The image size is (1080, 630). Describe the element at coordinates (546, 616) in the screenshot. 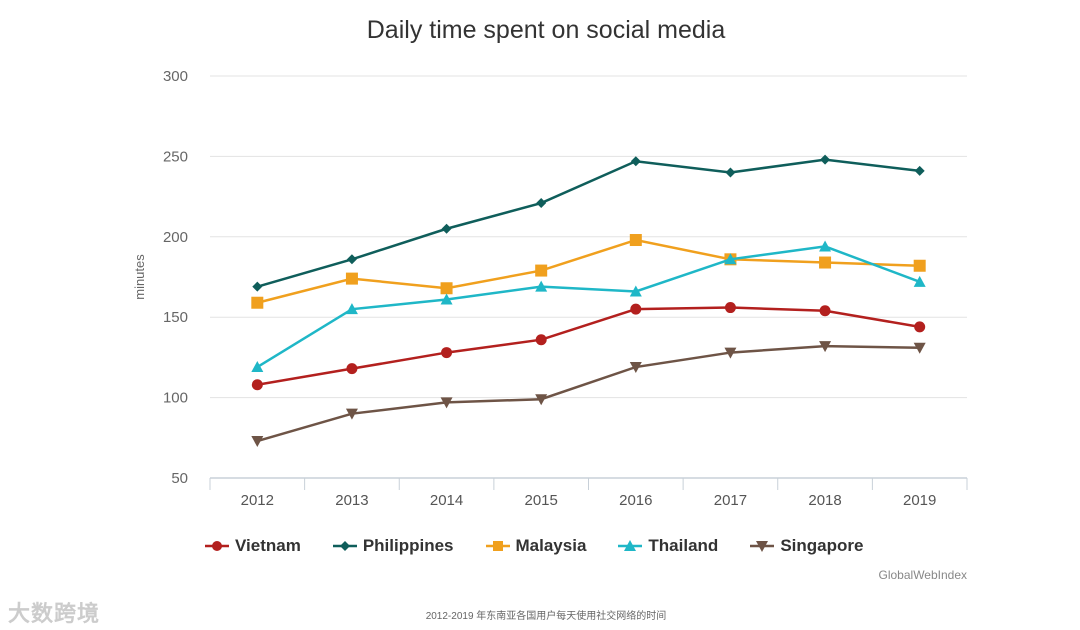

I see `caption: 2012-2019 年东南亚各国用户每天使用社交网络的时间` at that location.